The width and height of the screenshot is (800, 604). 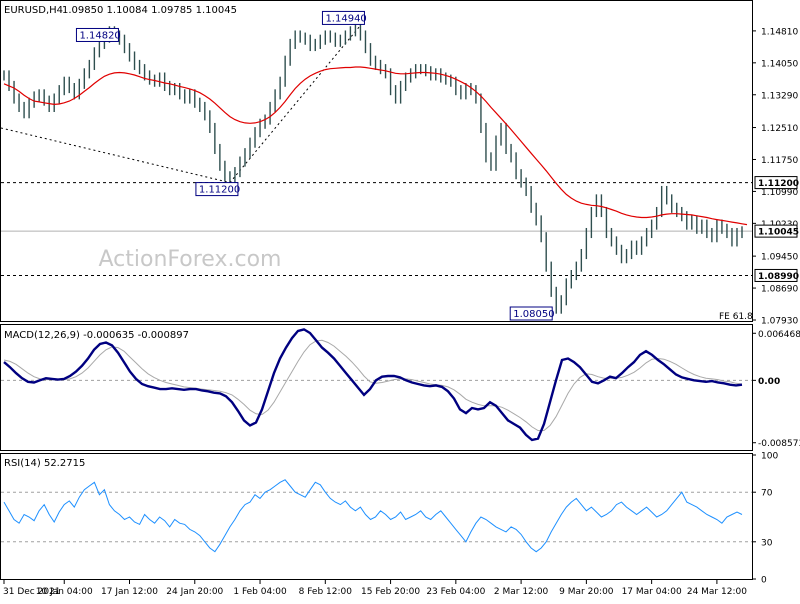 What do you see at coordinates (779, 193) in the screenshot?
I see `y-tick-label: 1.10990` at bounding box center [779, 193].